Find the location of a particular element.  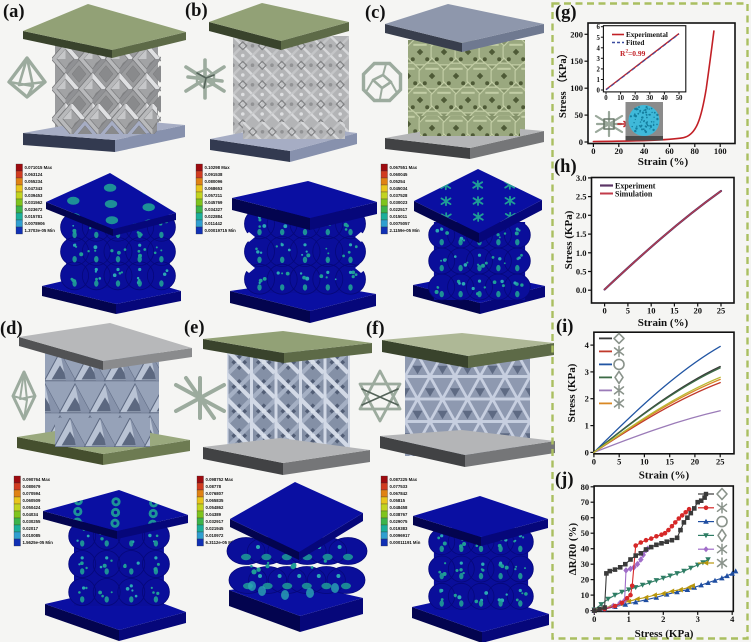

svg-text: 0.00019715 Min is located at coordinates (221, 230).